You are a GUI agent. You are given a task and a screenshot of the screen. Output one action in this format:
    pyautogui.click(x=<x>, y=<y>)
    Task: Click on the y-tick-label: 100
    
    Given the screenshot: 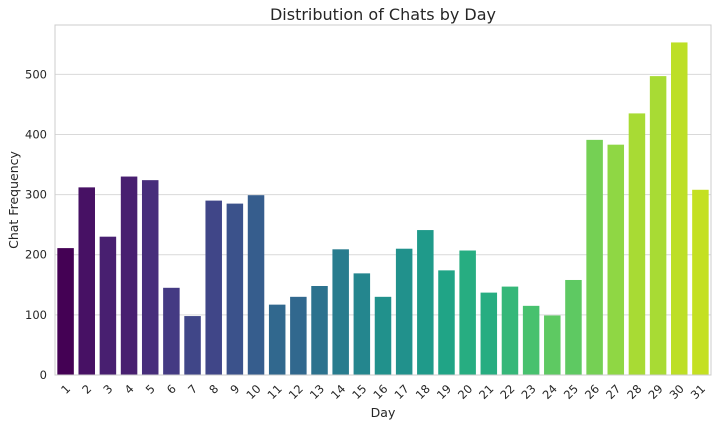 What is the action you would take?
    pyautogui.click(x=36, y=315)
    